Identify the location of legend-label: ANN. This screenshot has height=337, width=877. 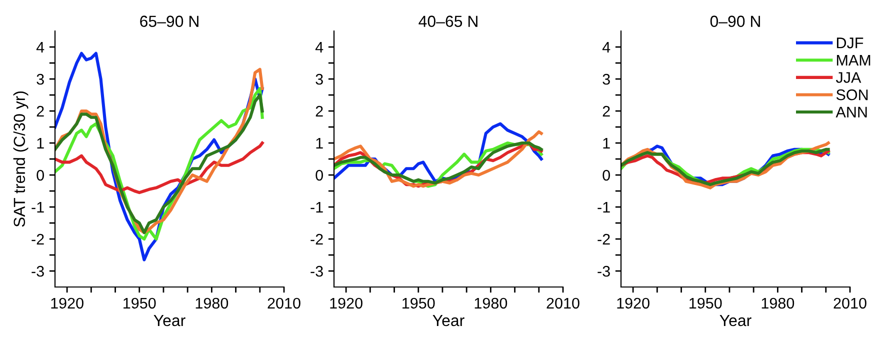
(851, 112).